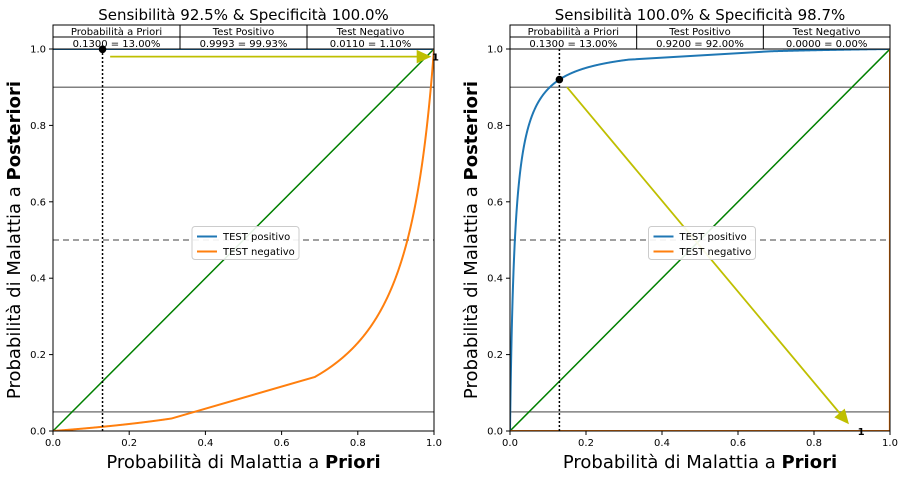  I want to click on table-value-cell: 0.9200 = 92.00%, so click(700, 44).